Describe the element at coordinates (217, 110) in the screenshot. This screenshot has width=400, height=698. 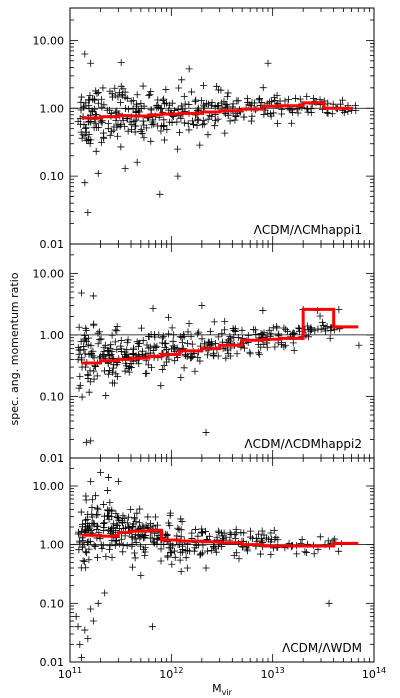
I see `median-step-line` at that location.